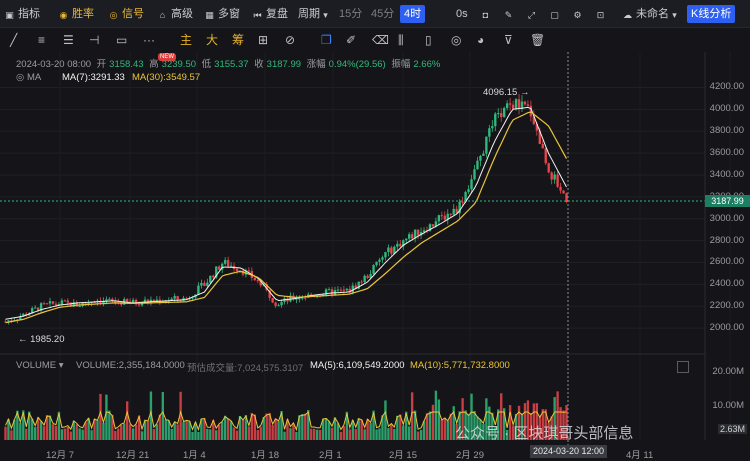  Describe the element at coordinates (60, 455) in the screenshot. I see `time-tick: 12月 7` at that location.